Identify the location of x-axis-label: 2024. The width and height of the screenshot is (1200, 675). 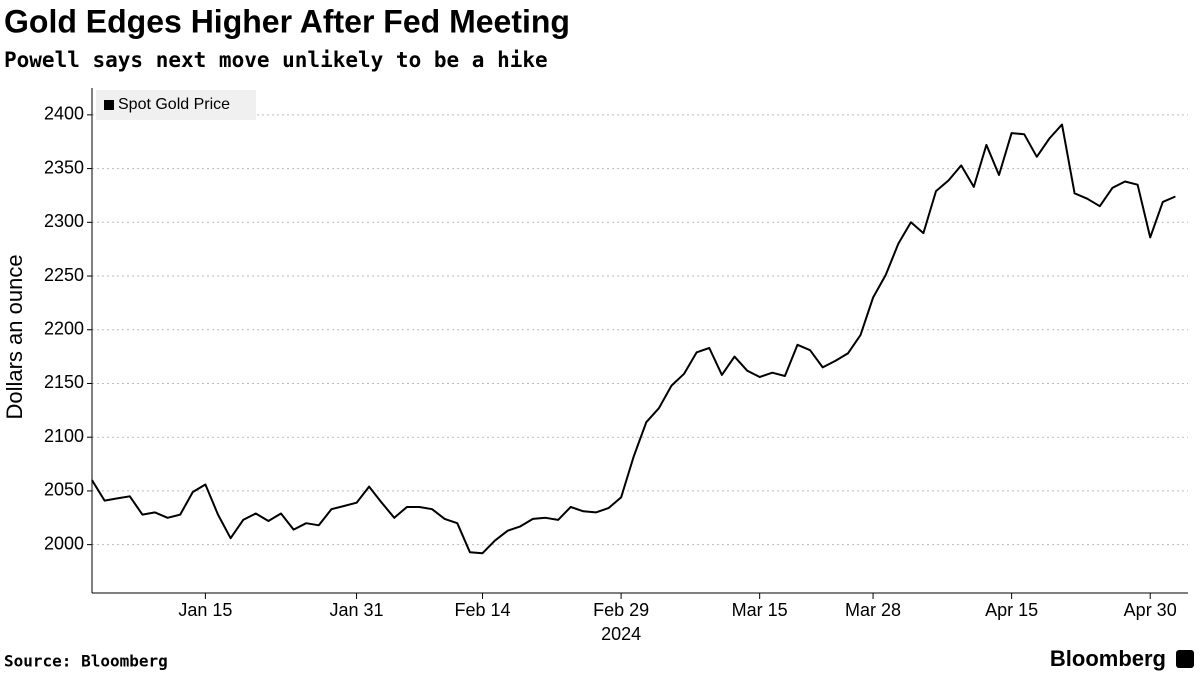
(621, 634).